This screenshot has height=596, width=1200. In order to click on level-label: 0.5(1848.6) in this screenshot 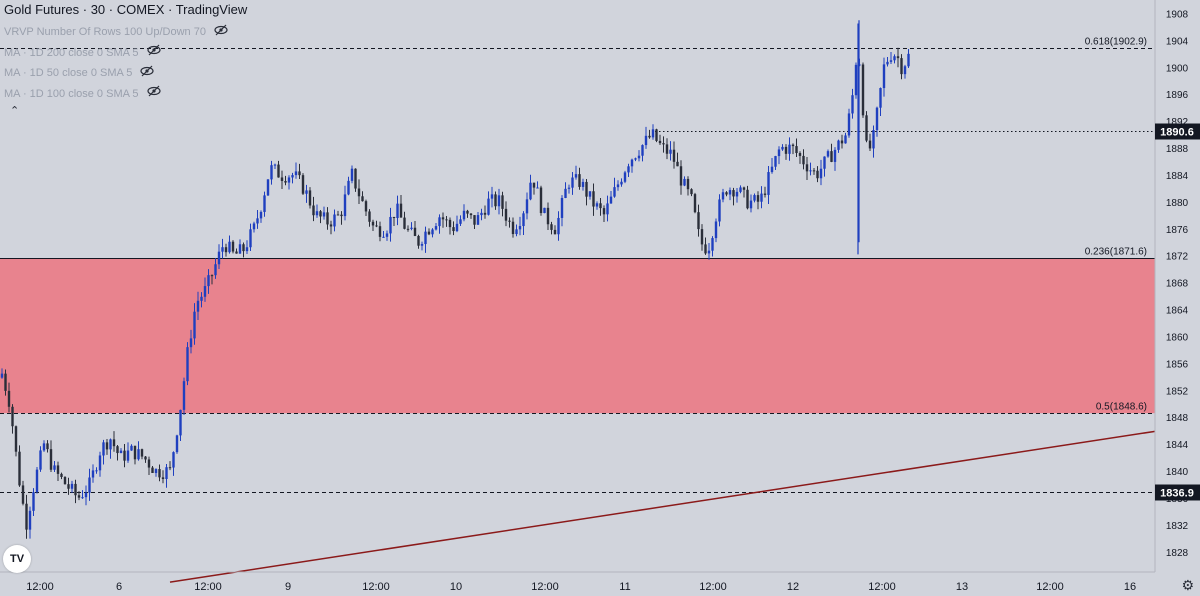, I will do `click(1121, 407)`.